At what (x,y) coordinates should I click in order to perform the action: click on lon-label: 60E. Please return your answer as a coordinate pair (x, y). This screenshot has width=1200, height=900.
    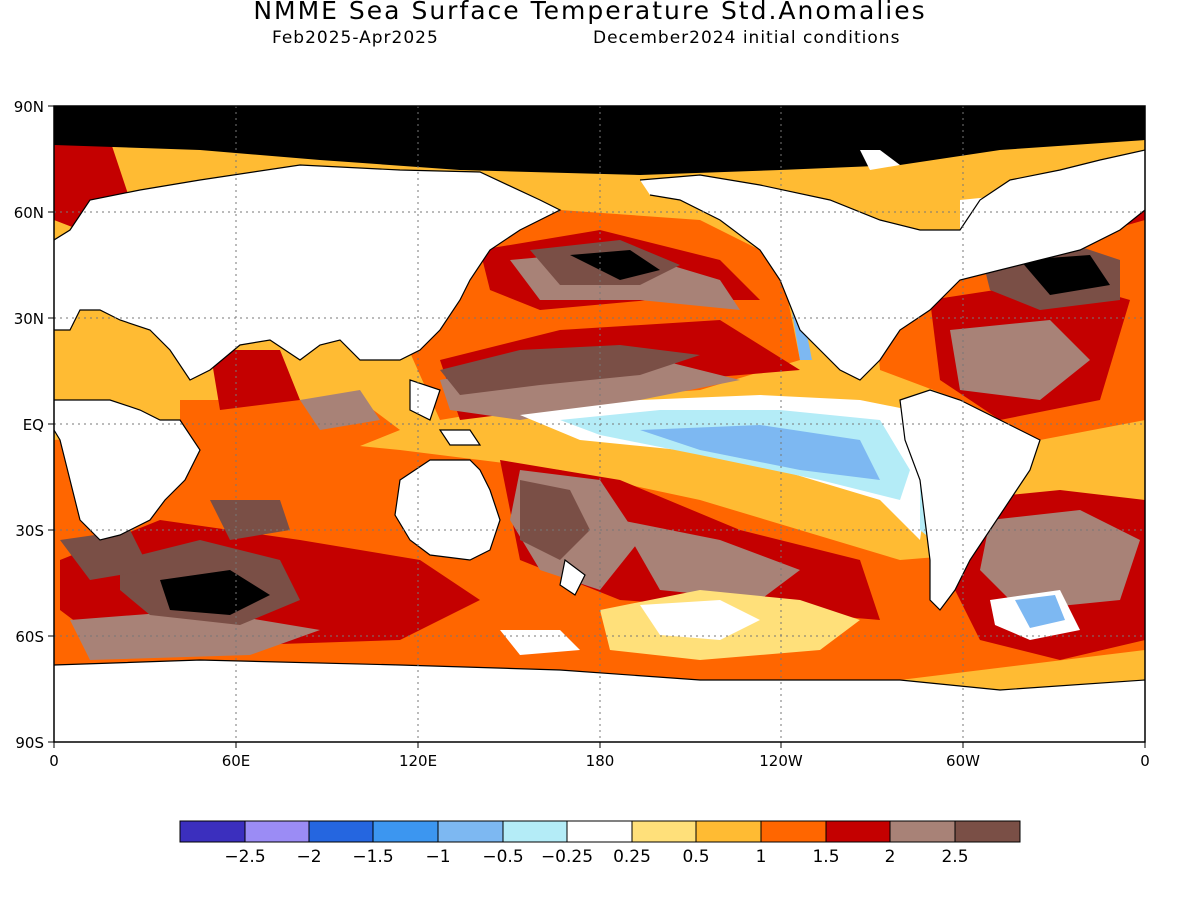
    Looking at the image, I should click on (236, 761).